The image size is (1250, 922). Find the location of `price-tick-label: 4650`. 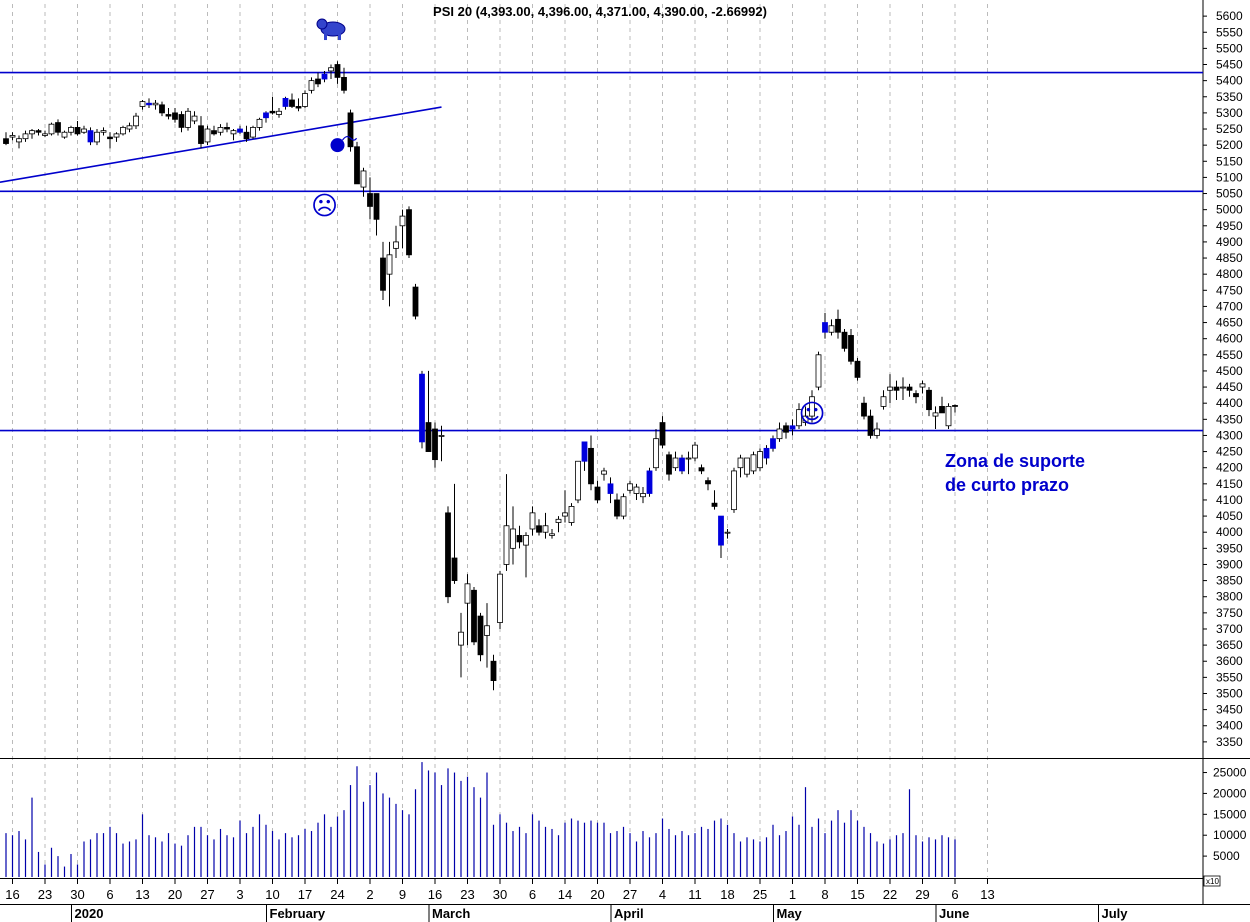

price-tick-label: 4650 is located at coordinates (1229, 323).